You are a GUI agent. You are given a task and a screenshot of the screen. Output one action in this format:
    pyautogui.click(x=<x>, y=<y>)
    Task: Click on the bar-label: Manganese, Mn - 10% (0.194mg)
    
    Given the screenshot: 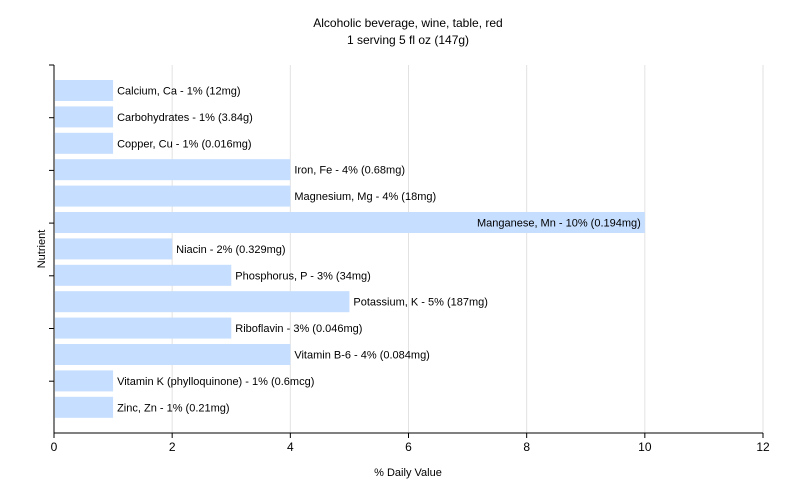 What is the action you would take?
    pyautogui.click(x=559, y=224)
    